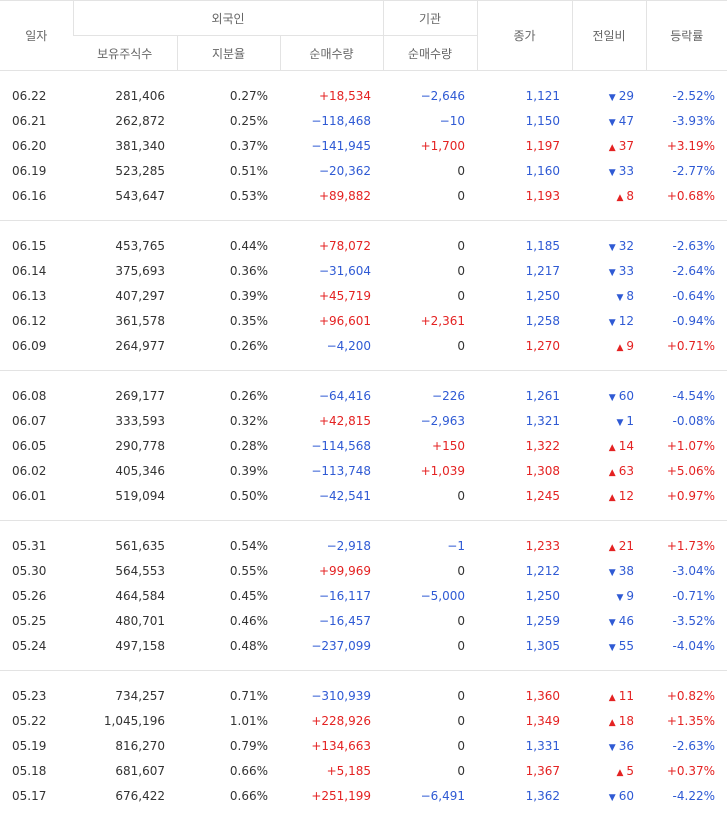  What do you see at coordinates (609, 595) in the screenshot?
I see `change-cell: ▼ 9` at bounding box center [609, 595].